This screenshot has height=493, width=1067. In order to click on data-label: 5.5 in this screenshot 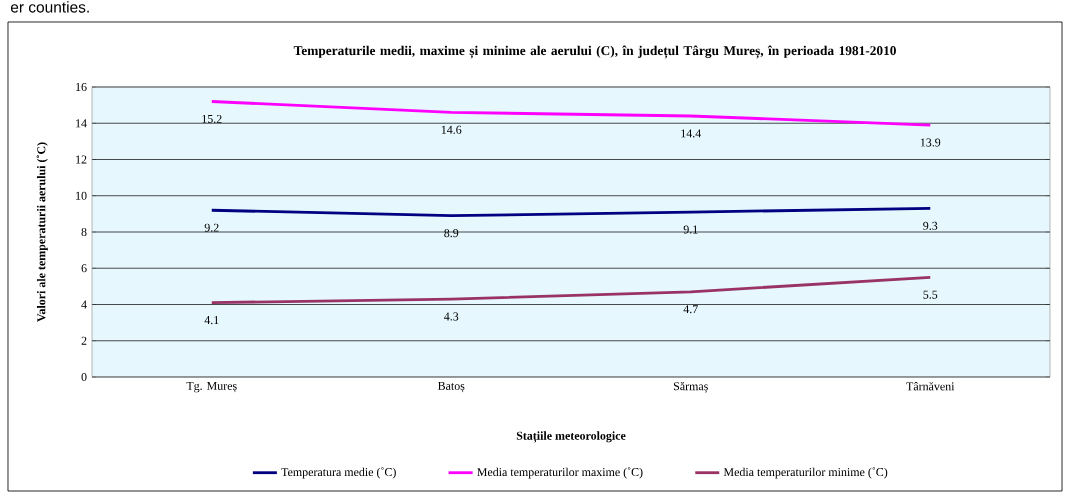, I will do `click(930, 294)`.